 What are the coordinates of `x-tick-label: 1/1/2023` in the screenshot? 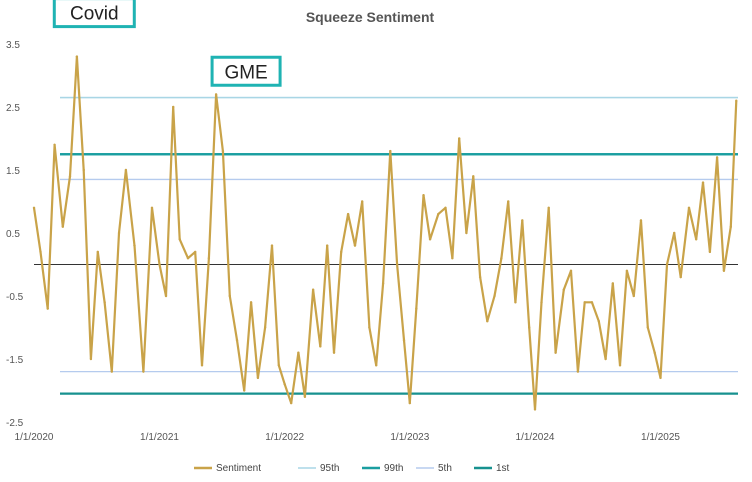 It's located at (409, 437).